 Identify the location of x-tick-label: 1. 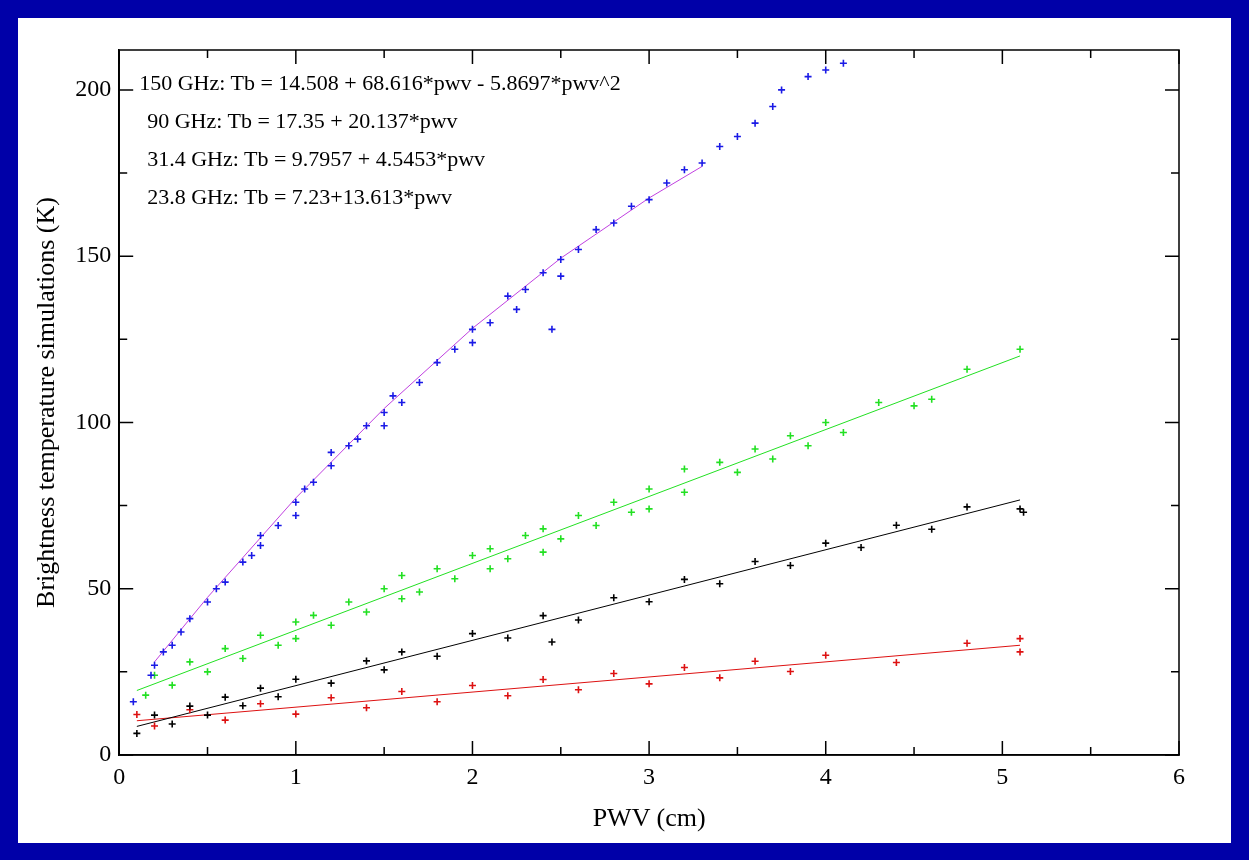
(295, 775).